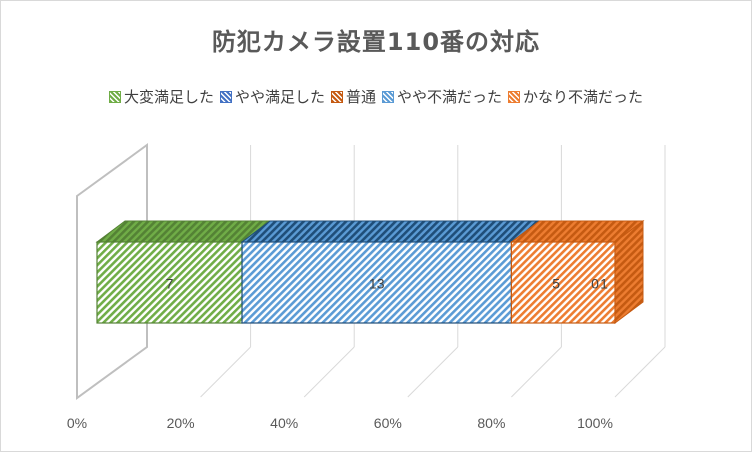 Image resolution: width=752 pixels, height=452 pixels. I want to click on legend-label: 大変満足した, so click(168, 97).